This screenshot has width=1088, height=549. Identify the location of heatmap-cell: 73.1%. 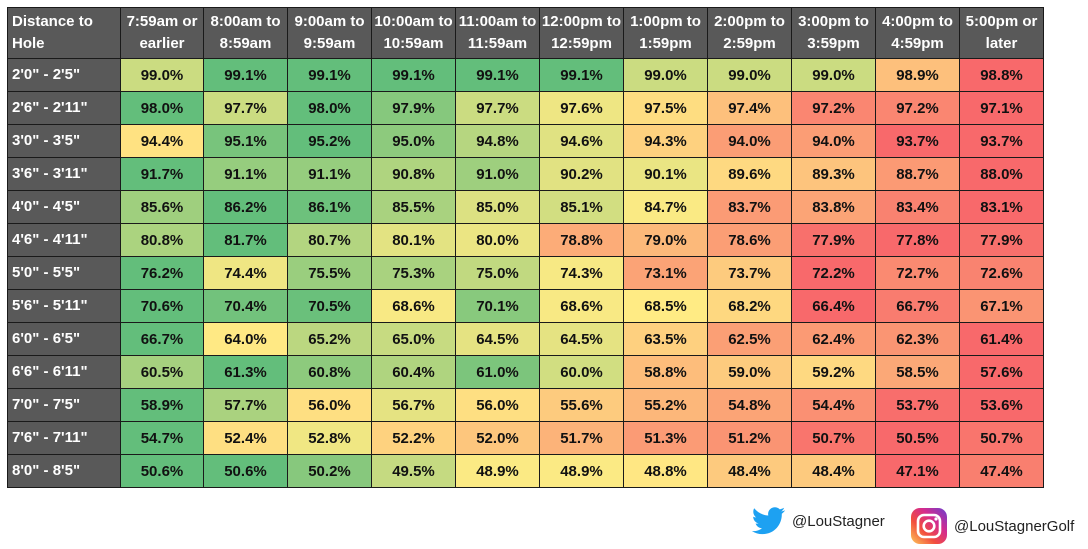
(665, 273).